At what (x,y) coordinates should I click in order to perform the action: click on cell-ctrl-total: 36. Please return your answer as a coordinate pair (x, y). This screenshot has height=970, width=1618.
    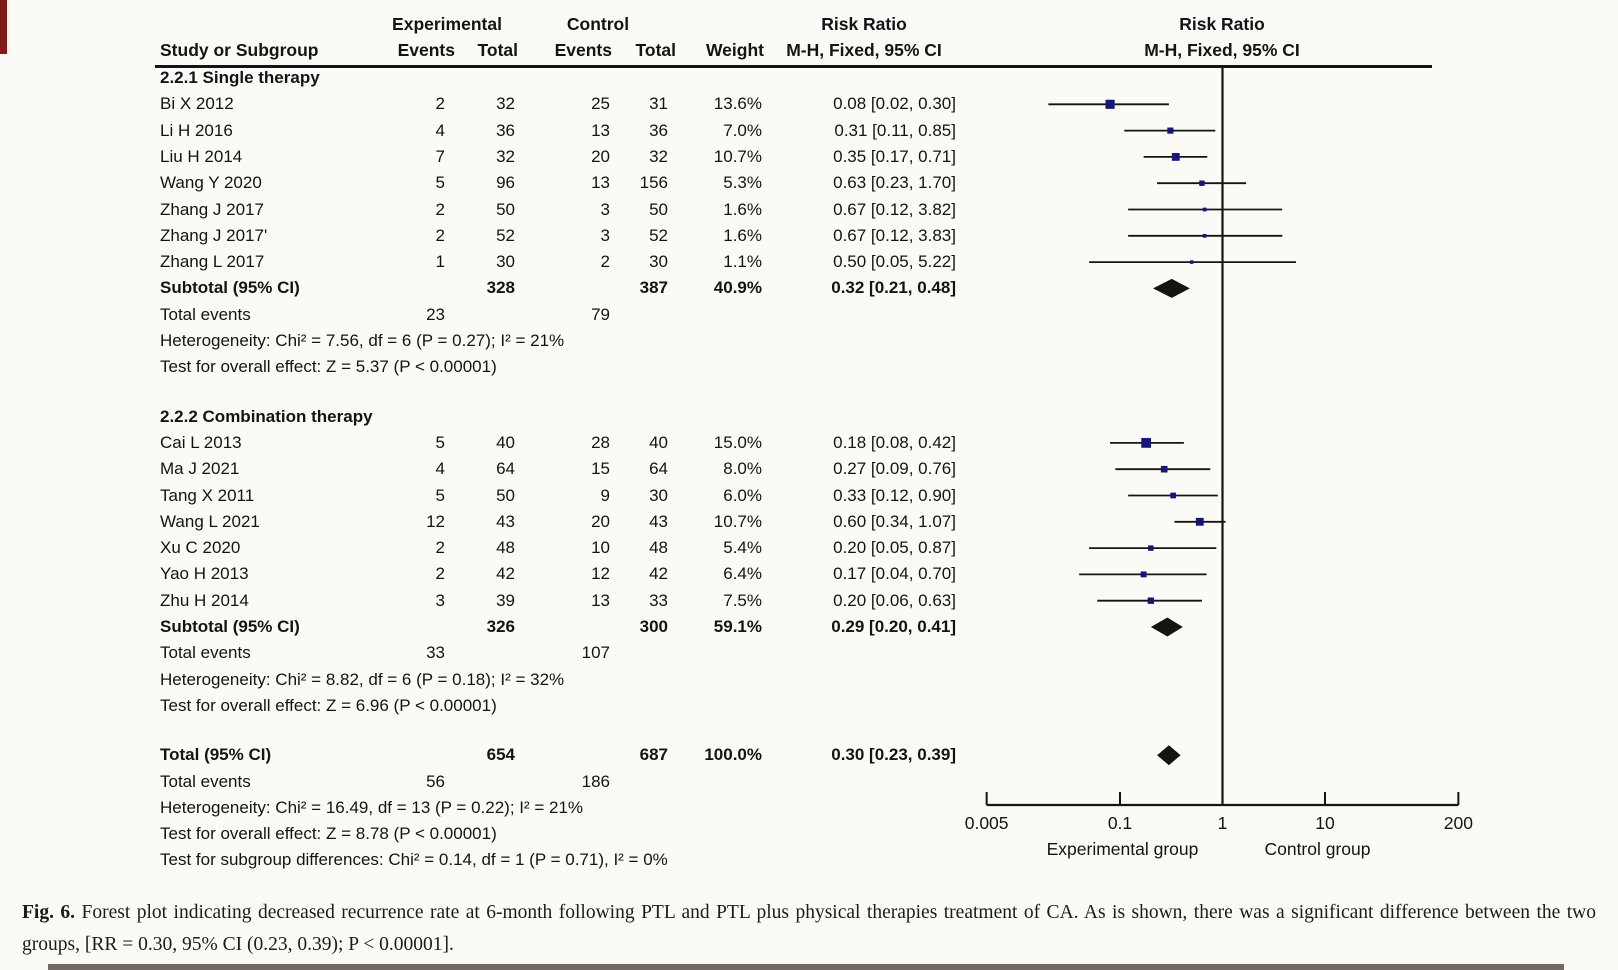
    Looking at the image, I should click on (658, 130).